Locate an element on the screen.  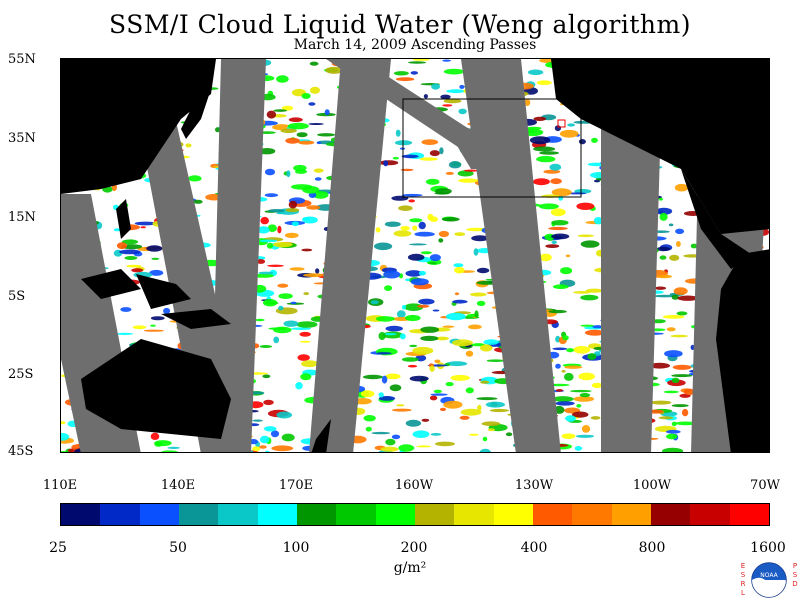
region-marker is located at coordinates (561, 123).